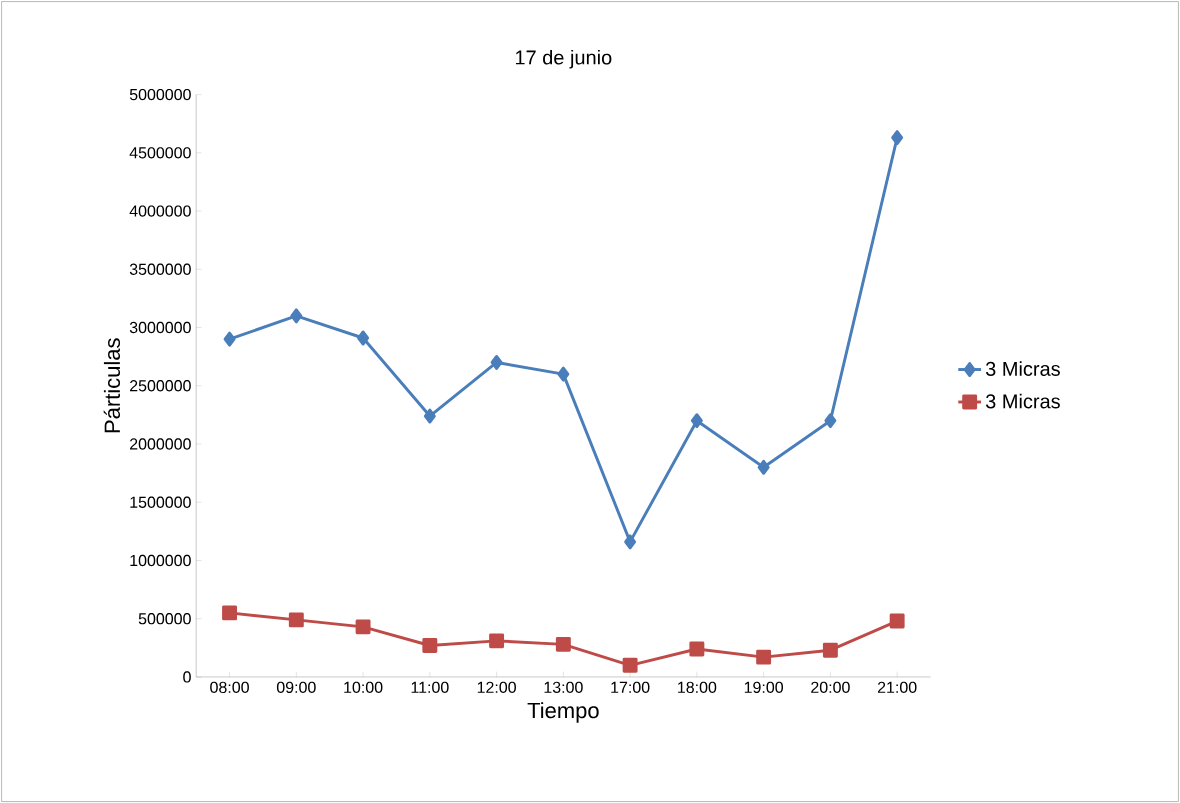 The width and height of the screenshot is (1180, 803). I want to click on x-tick-label: 11:00, so click(430, 687).